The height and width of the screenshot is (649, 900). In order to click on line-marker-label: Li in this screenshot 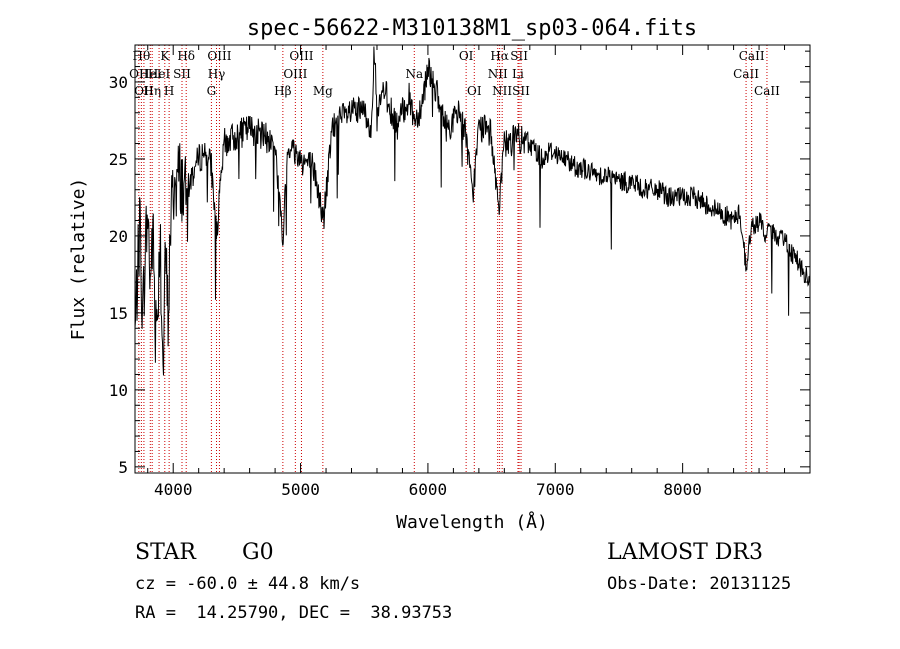, I will do `click(518, 74)`.